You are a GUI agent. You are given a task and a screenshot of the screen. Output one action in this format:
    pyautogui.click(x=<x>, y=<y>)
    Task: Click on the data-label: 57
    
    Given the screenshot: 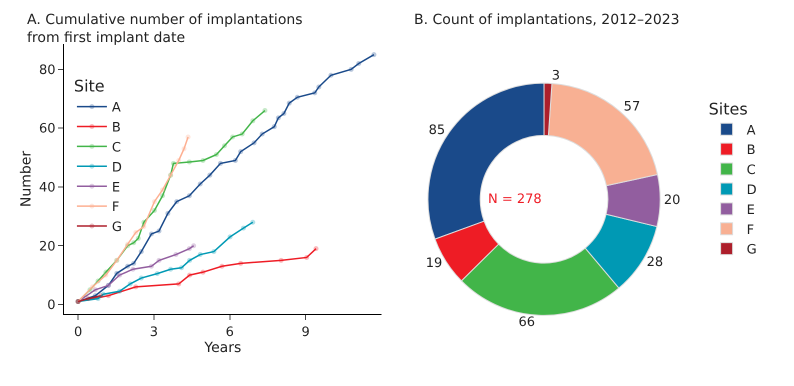 What is the action you would take?
    pyautogui.click(x=632, y=107)
    